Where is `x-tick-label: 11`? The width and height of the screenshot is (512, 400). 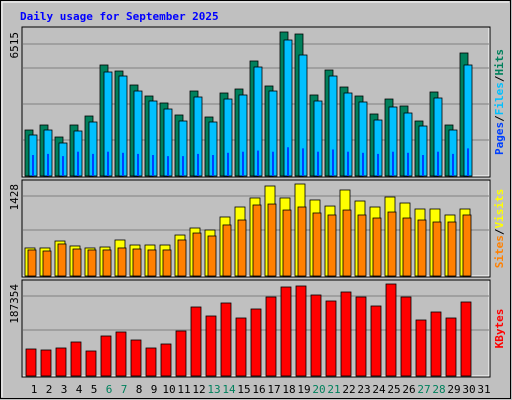
x-tick-label: 11 is located at coordinates (183, 389).